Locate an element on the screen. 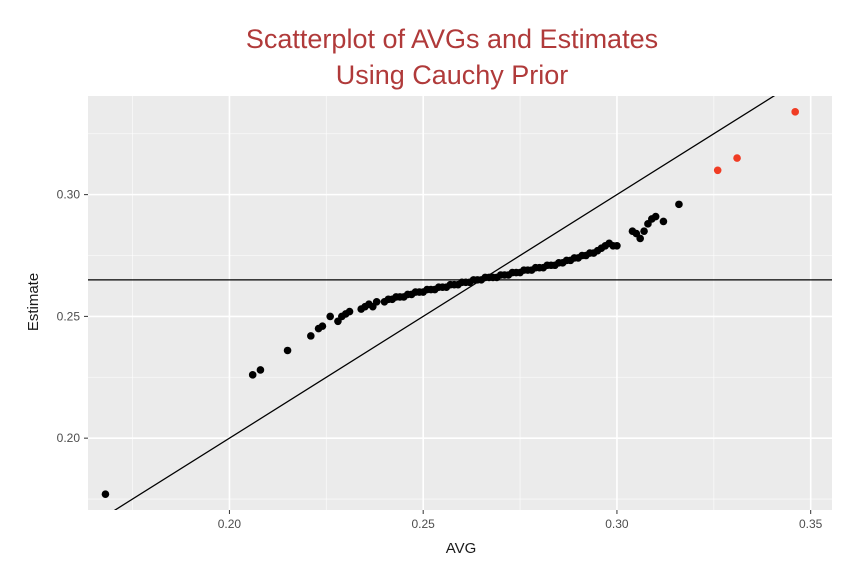 This screenshot has height=564, width=844. y-tick-label: 0.30 is located at coordinates (69, 195).